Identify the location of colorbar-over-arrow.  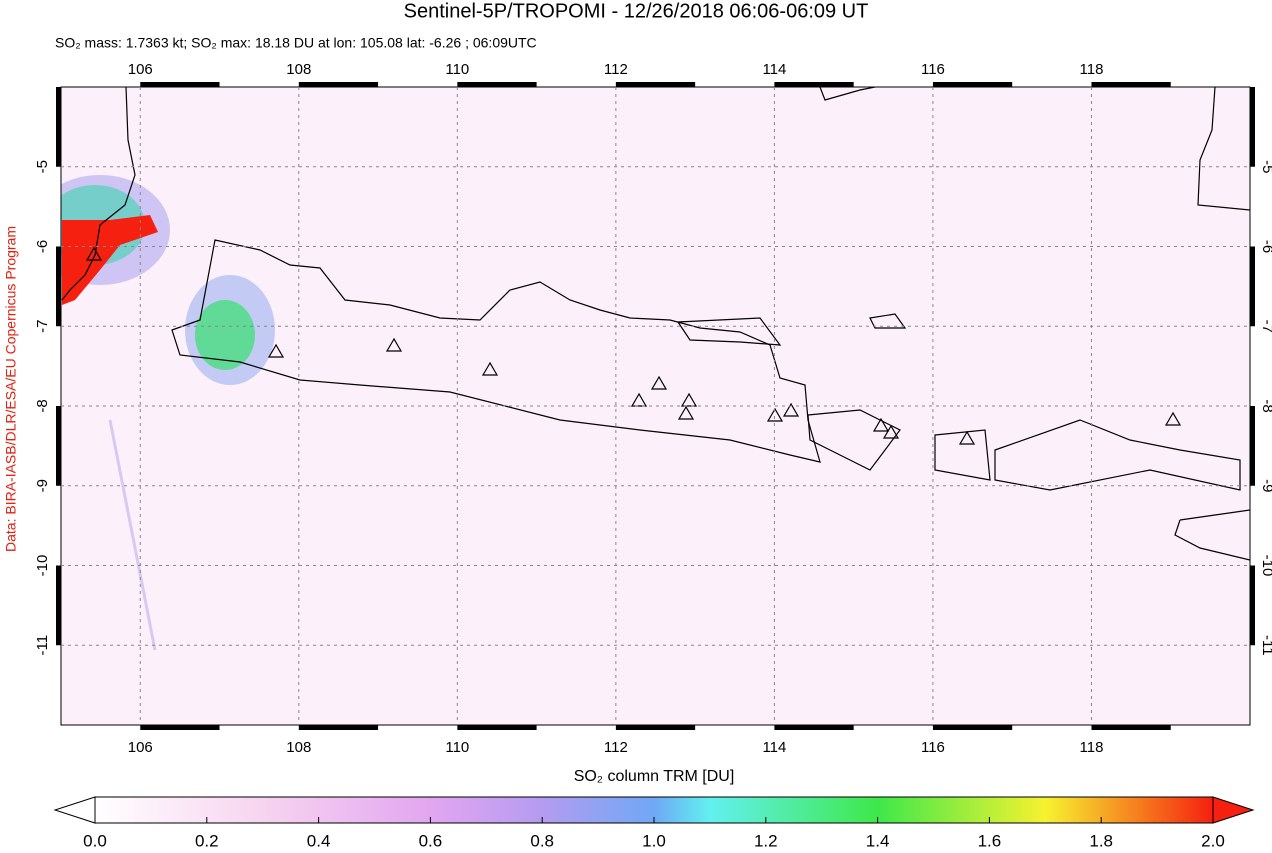
(1233, 810).